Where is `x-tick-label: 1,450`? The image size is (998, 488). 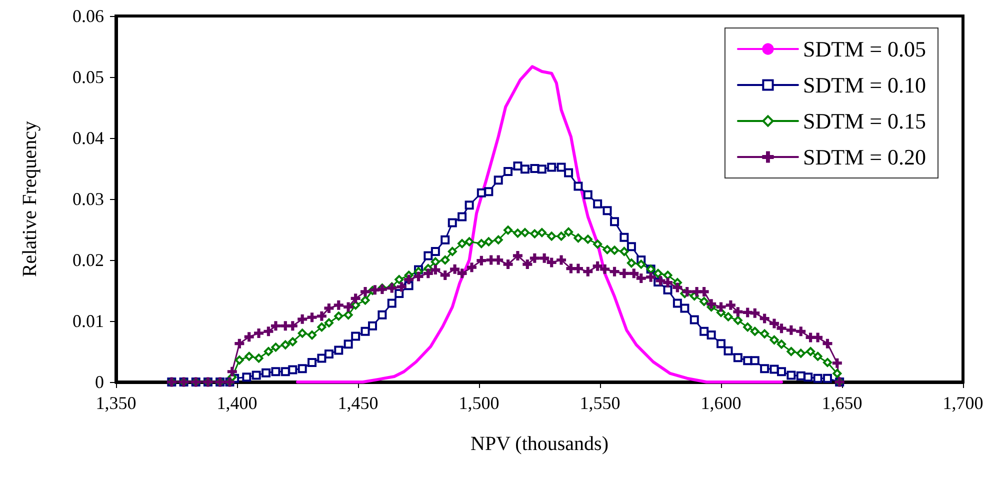 x-tick-label: 1,450 is located at coordinates (358, 403).